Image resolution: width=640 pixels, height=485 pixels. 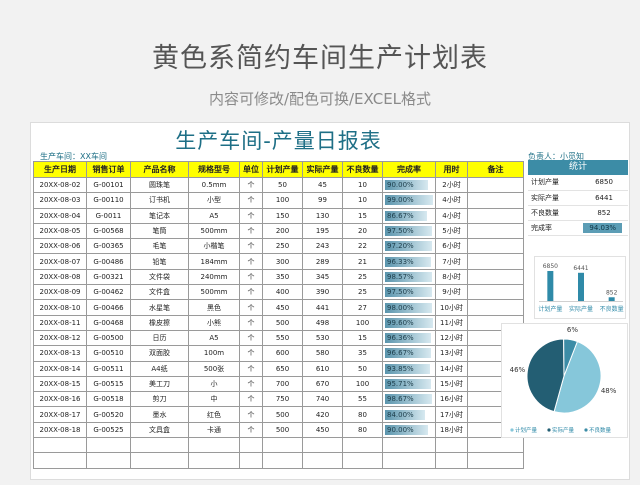 I want to click on stats-value: 852, so click(x=604, y=213).